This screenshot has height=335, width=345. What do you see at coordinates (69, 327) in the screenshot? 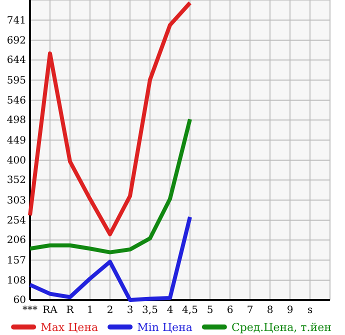
I see `legend-label: Max Цена` at bounding box center [69, 327].